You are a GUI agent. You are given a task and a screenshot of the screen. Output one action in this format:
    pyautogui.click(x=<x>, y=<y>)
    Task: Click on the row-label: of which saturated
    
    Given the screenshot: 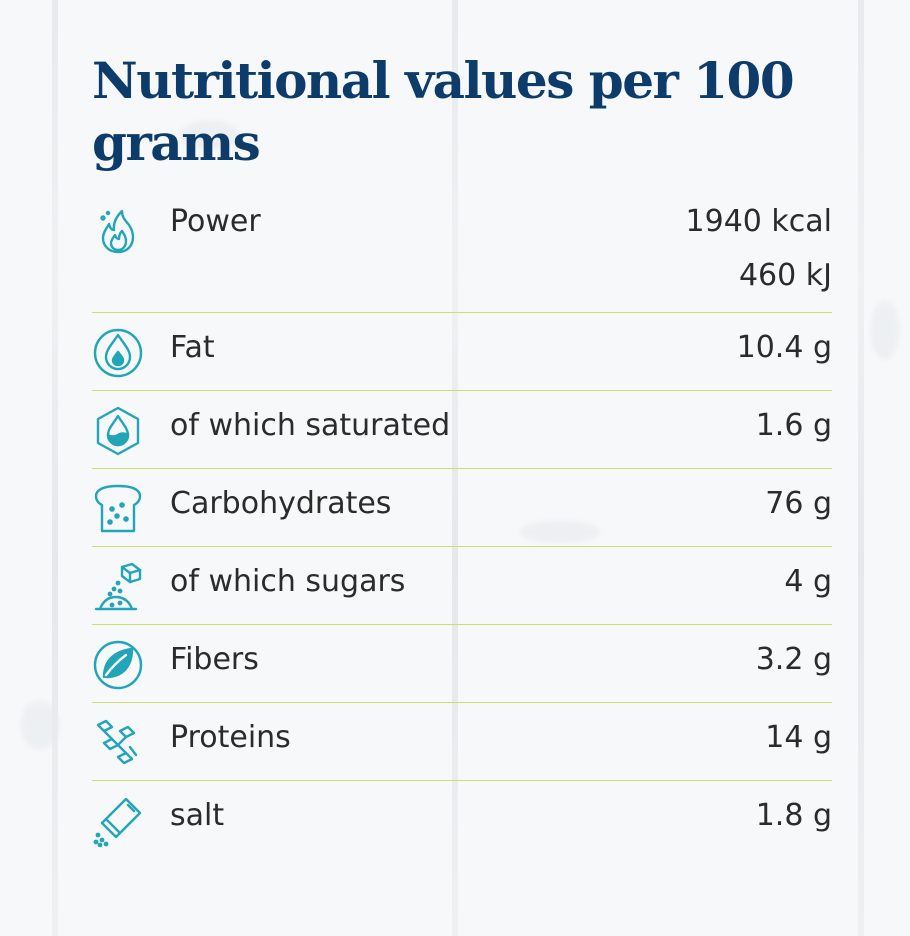 What is the action you would take?
    pyautogui.click(x=310, y=425)
    